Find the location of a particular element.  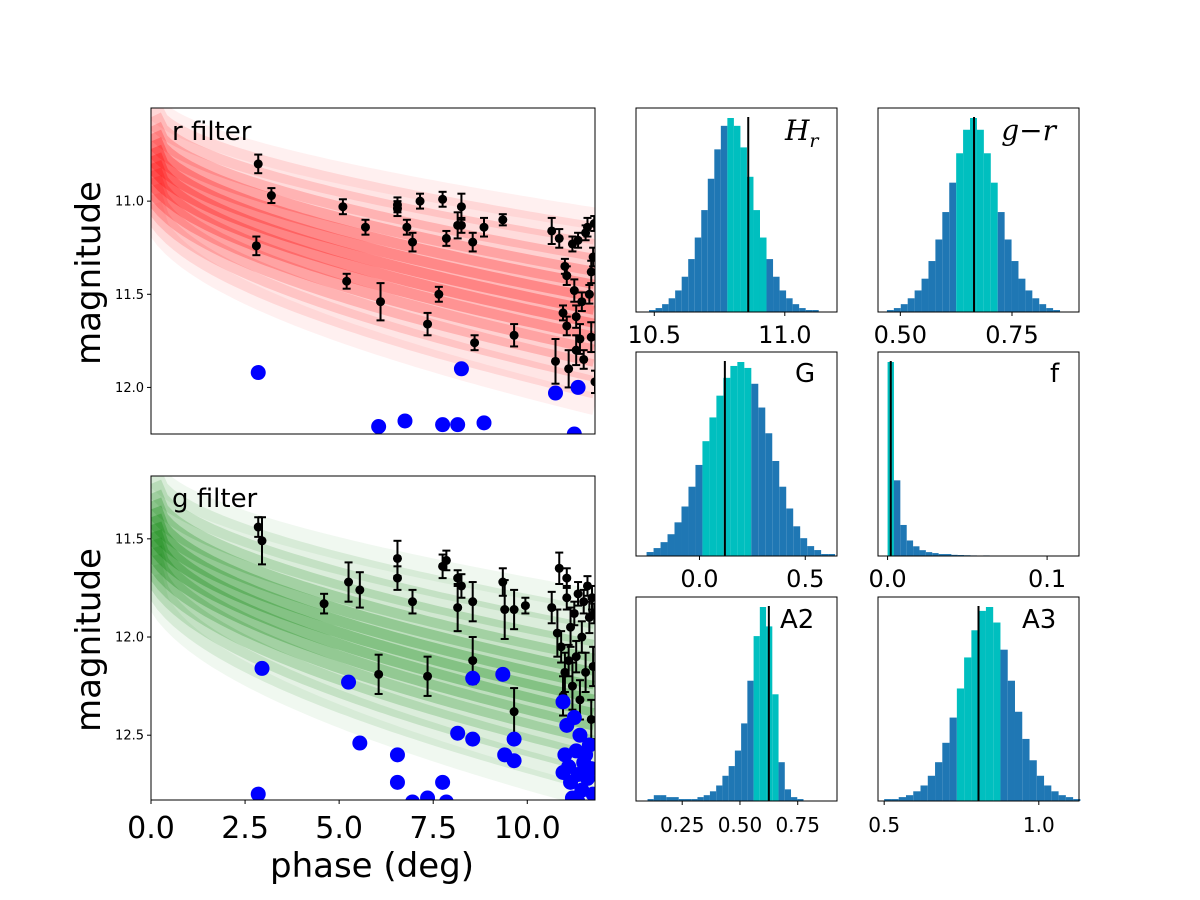

g-minus-r-axes-frame is located at coordinates (978, 210).